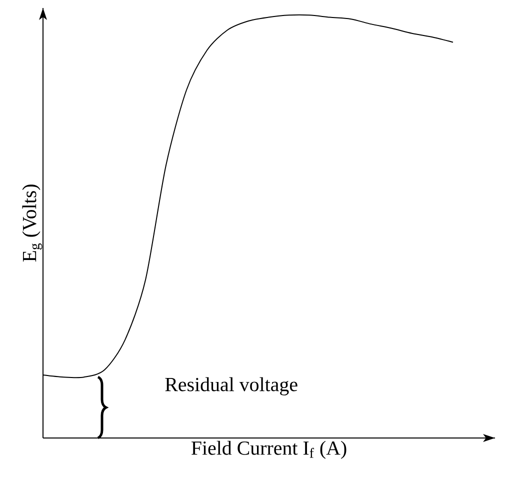 The image size is (525, 489). What do you see at coordinates (268, 449) in the screenshot?
I see `x-axis-title: Field Current I$_{f}$ (A)` at bounding box center [268, 449].